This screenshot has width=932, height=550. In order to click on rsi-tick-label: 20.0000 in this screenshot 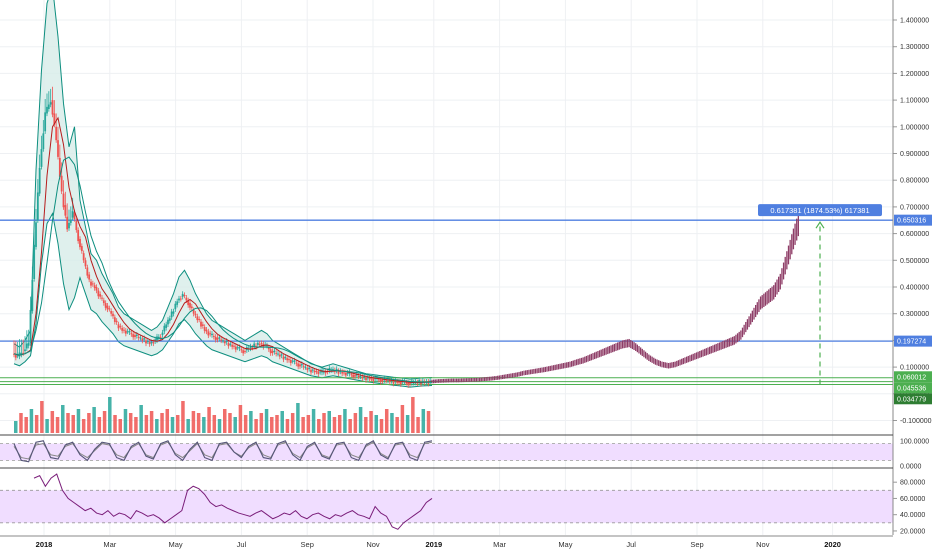, I will do `click(912, 531)`.